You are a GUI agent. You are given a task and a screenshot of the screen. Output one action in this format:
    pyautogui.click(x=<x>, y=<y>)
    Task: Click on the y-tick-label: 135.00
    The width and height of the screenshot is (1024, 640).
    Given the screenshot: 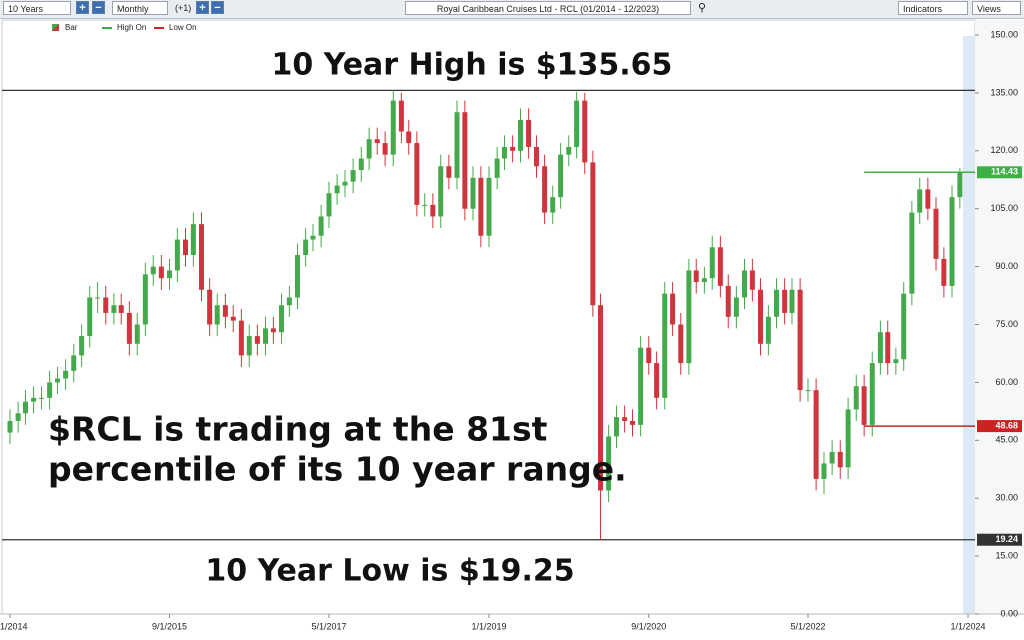 What is the action you would take?
    pyautogui.click(x=1004, y=92)
    